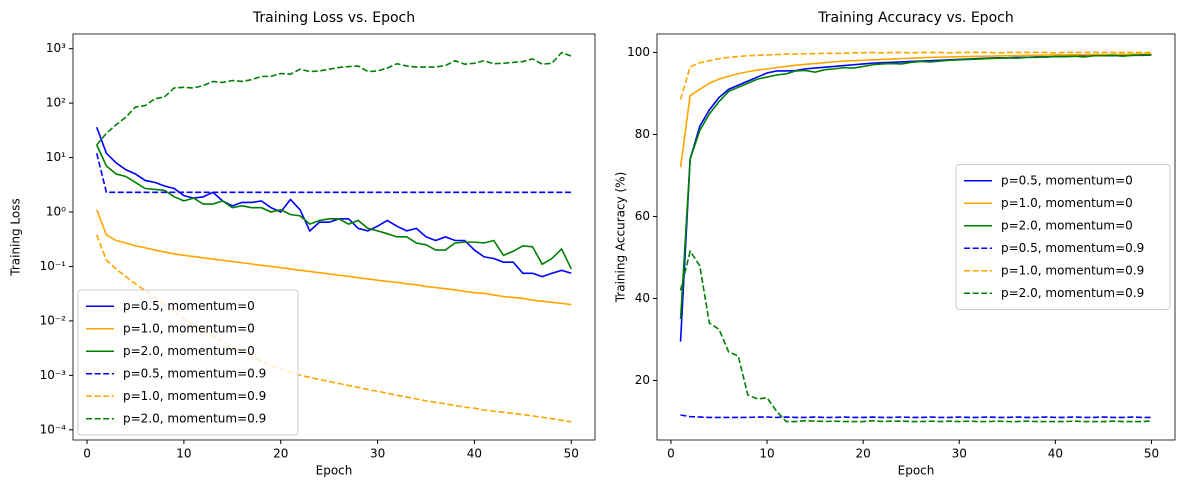 This screenshot has height=490, width=1189. I want to click on y-axis-label: Training Accuracy (%), so click(621, 238).